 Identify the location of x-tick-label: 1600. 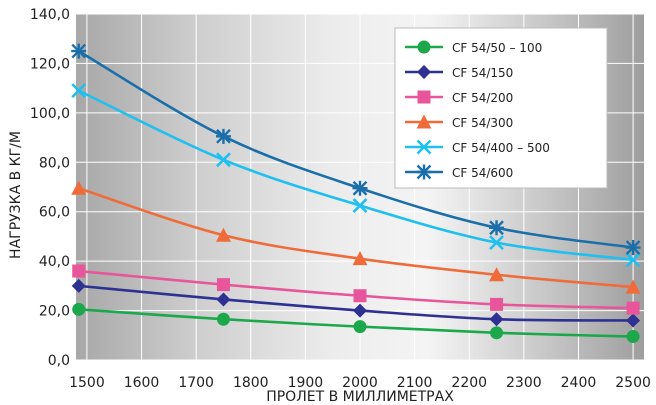
(142, 383).